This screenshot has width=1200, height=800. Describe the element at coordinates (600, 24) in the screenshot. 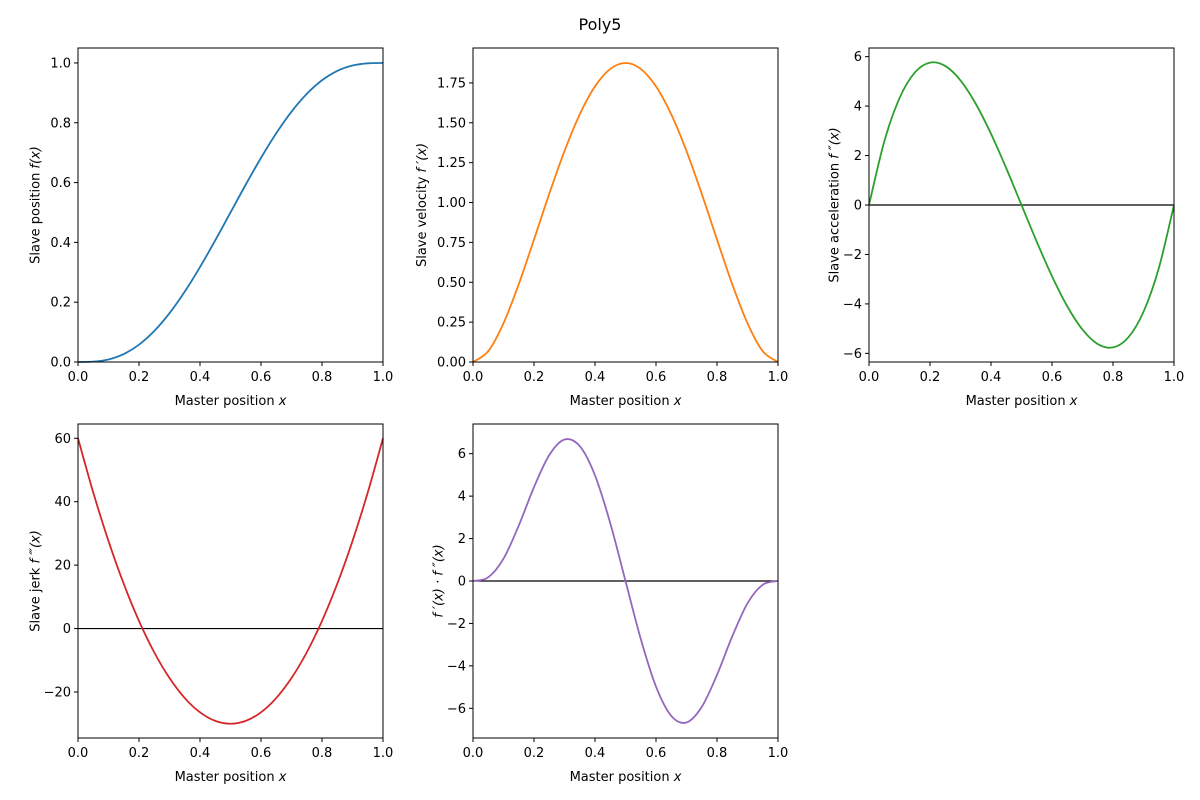

I see `figure-title: Poly5` at that location.